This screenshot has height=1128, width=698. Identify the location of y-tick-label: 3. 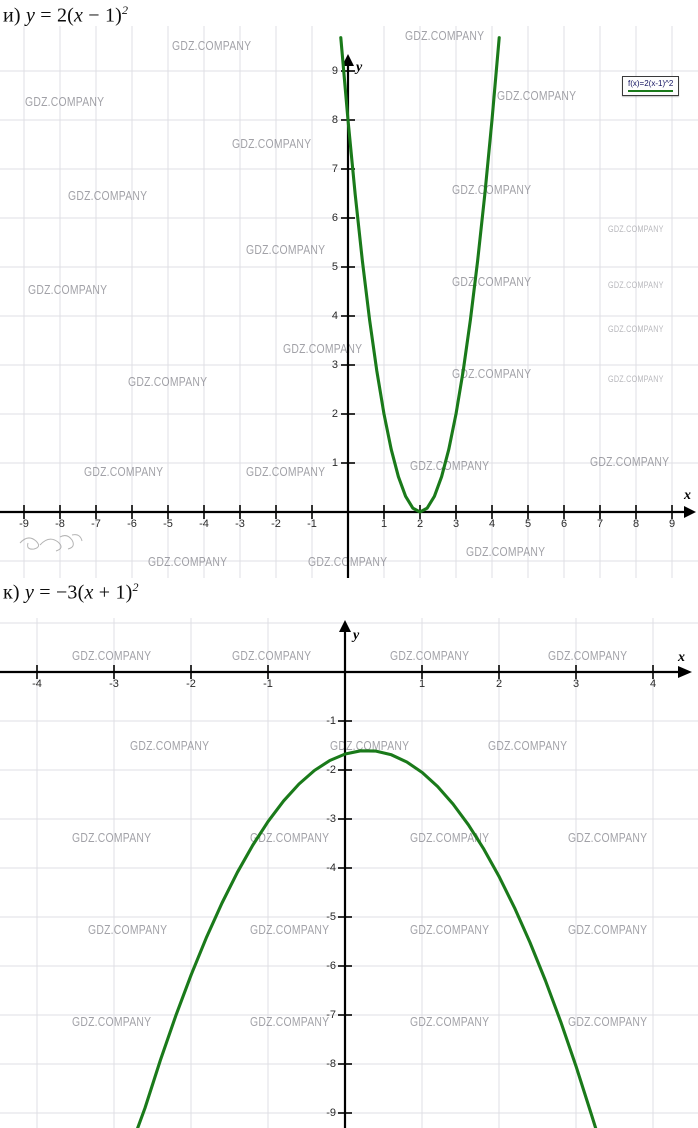
(334, 365).